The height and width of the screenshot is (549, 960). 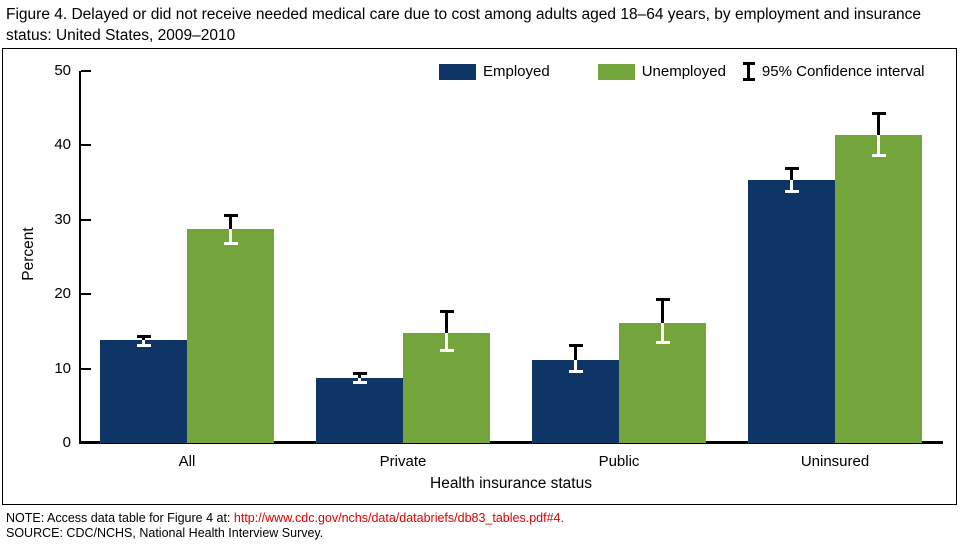 What do you see at coordinates (619, 461) in the screenshot?
I see `x-category-label-public: Public` at bounding box center [619, 461].